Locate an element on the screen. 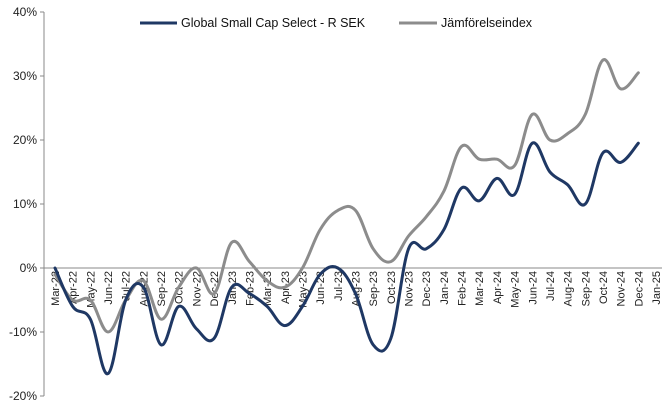 The width and height of the screenshot is (669, 411). x-tick-label: Jul-24 is located at coordinates (551, 286).